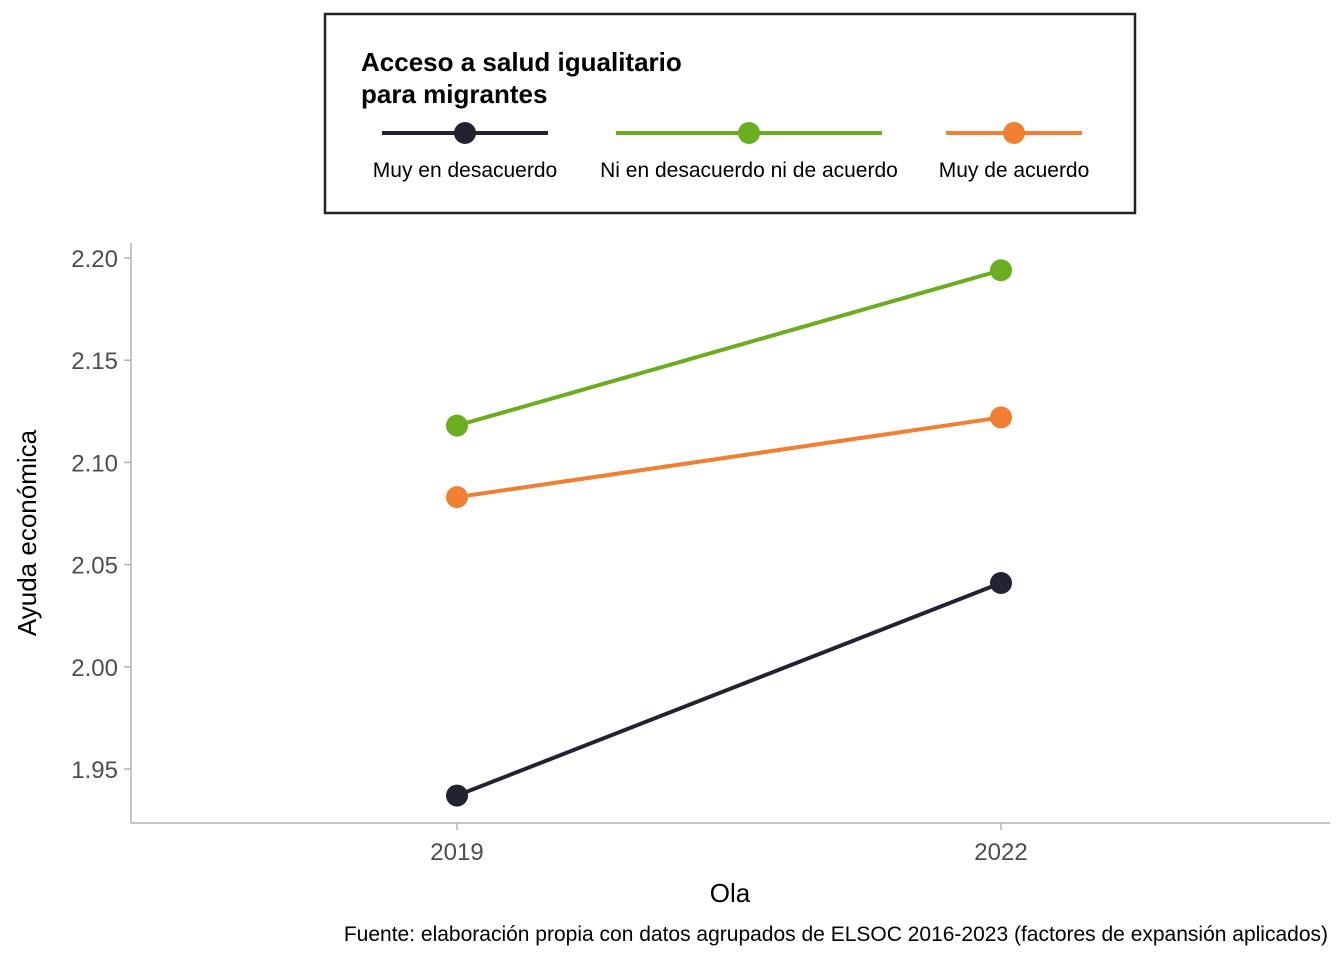  I want to click on y-axis-title: Ayuda económica, so click(27, 532).